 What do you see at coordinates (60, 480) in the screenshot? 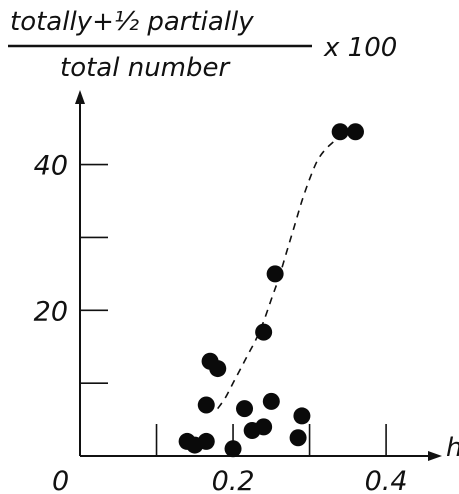
I see `origin-label: 0` at bounding box center [60, 480].